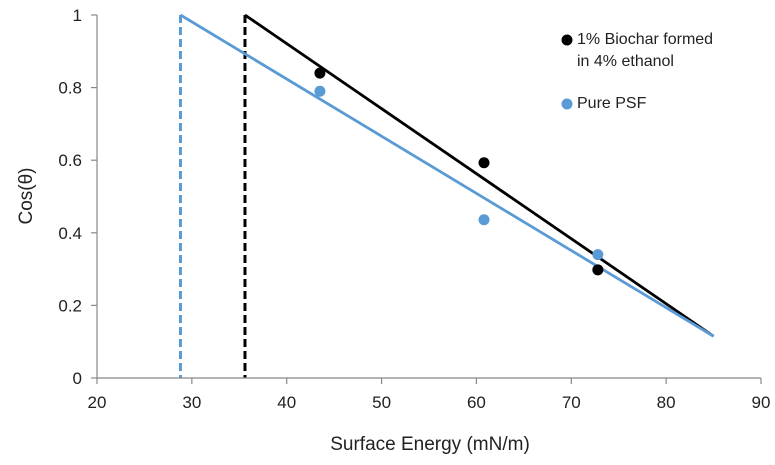 The height and width of the screenshot is (465, 775). Describe the element at coordinates (191, 402) in the screenshot. I see `x-tick-label: 30` at that location.